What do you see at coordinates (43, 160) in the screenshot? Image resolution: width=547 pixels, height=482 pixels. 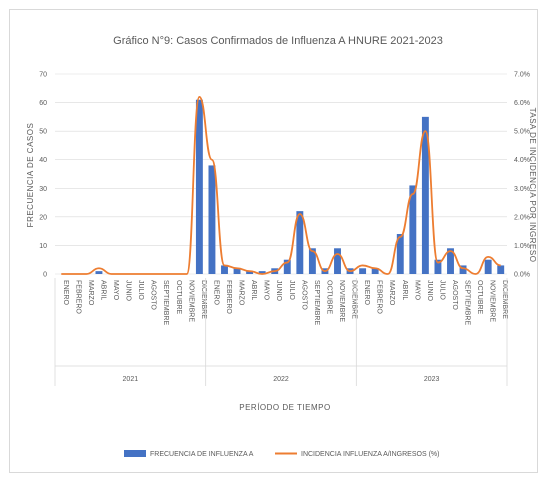 I see `y-tick-label: 40` at bounding box center [43, 160].